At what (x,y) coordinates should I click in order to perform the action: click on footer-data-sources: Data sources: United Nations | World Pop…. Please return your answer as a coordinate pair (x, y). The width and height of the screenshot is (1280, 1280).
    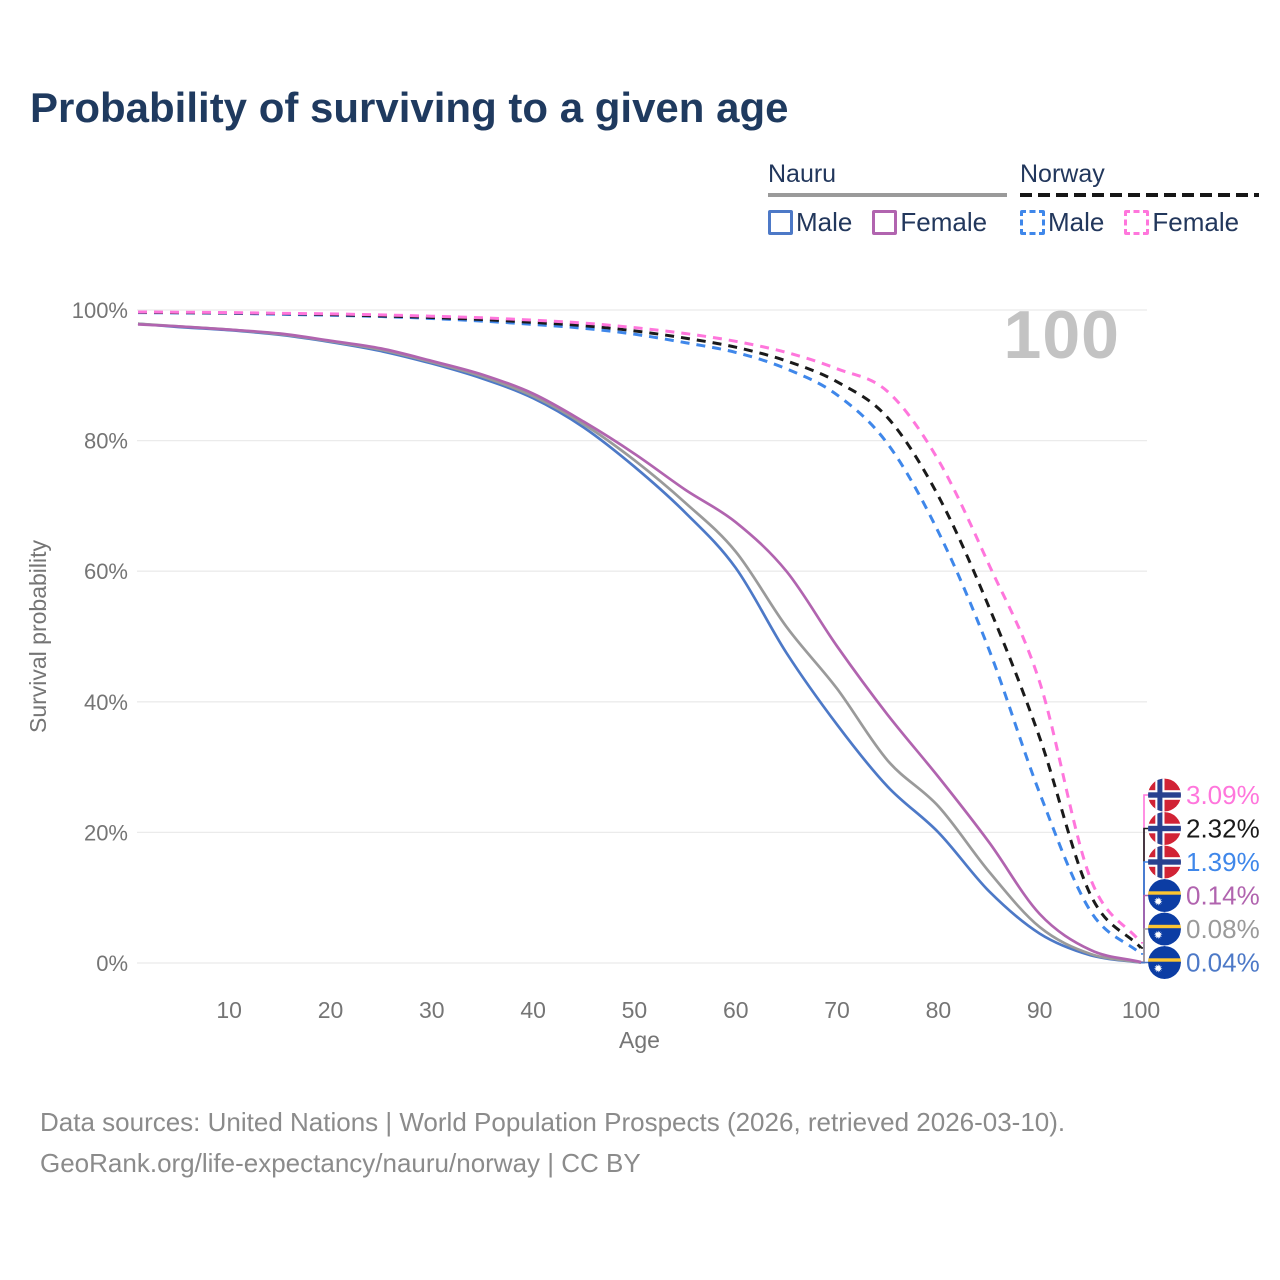
    Looking at the image, I should click on (553, 1122).